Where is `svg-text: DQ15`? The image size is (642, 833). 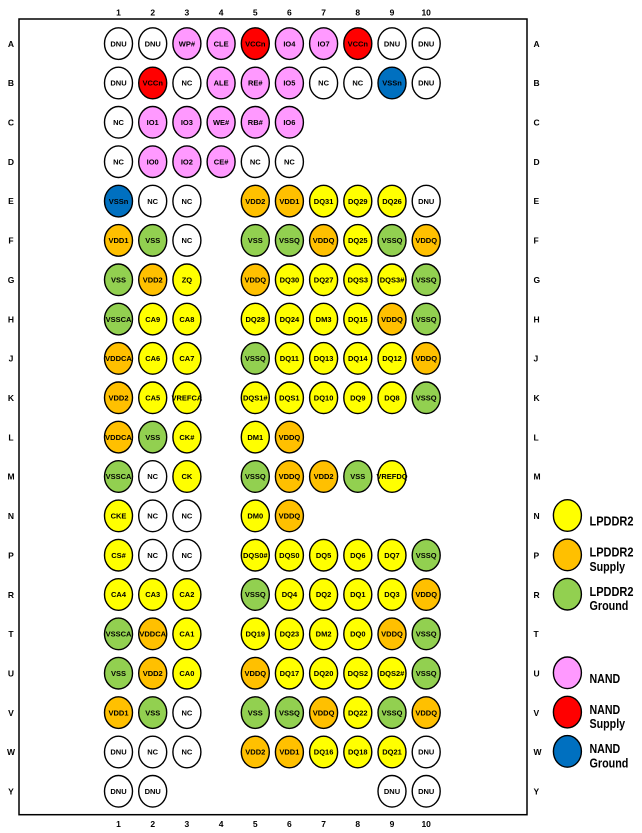 svg-text: DQ15 is located at coordinates (358, 319).